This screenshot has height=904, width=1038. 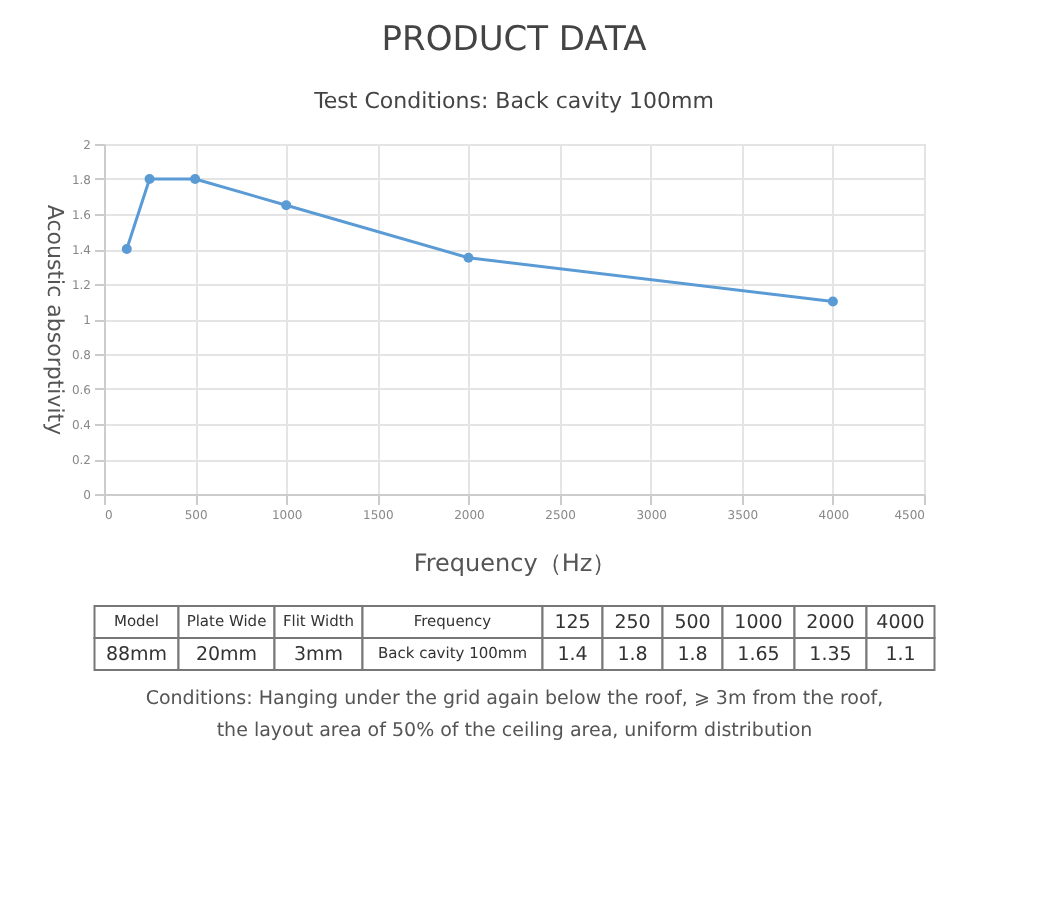 I want to click on chart-title: PRODUCT DATA, so click(x=514, y=40).